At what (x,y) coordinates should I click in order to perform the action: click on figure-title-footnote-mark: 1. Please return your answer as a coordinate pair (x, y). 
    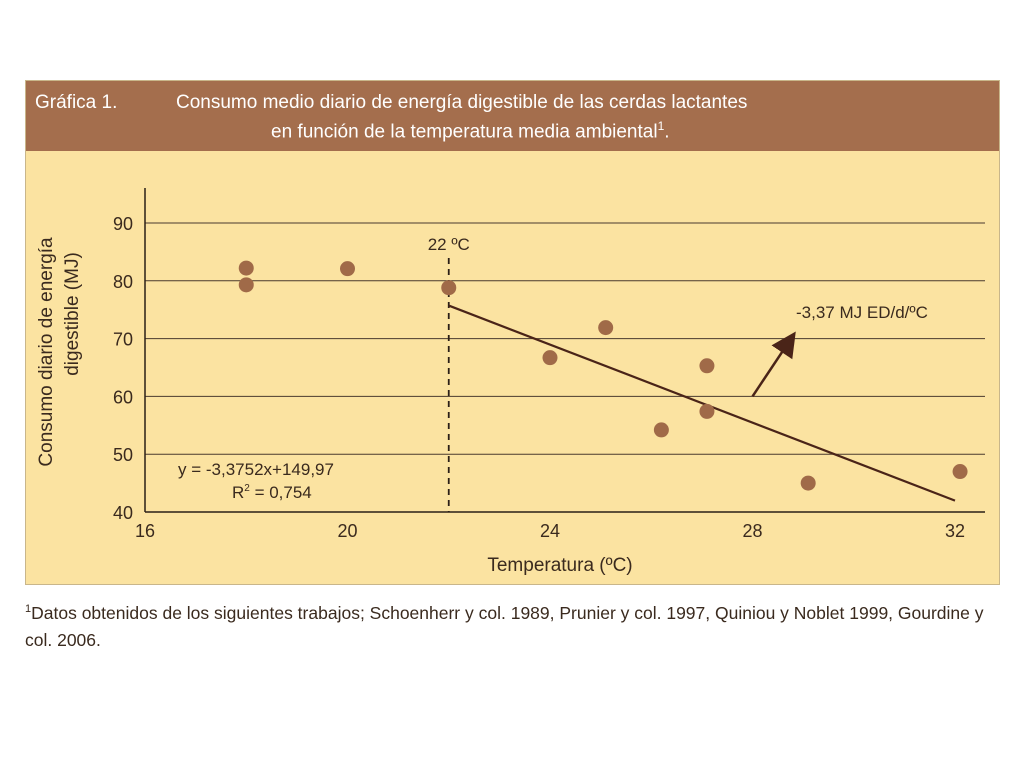
    Looking at the image, I should click on (661, 126).